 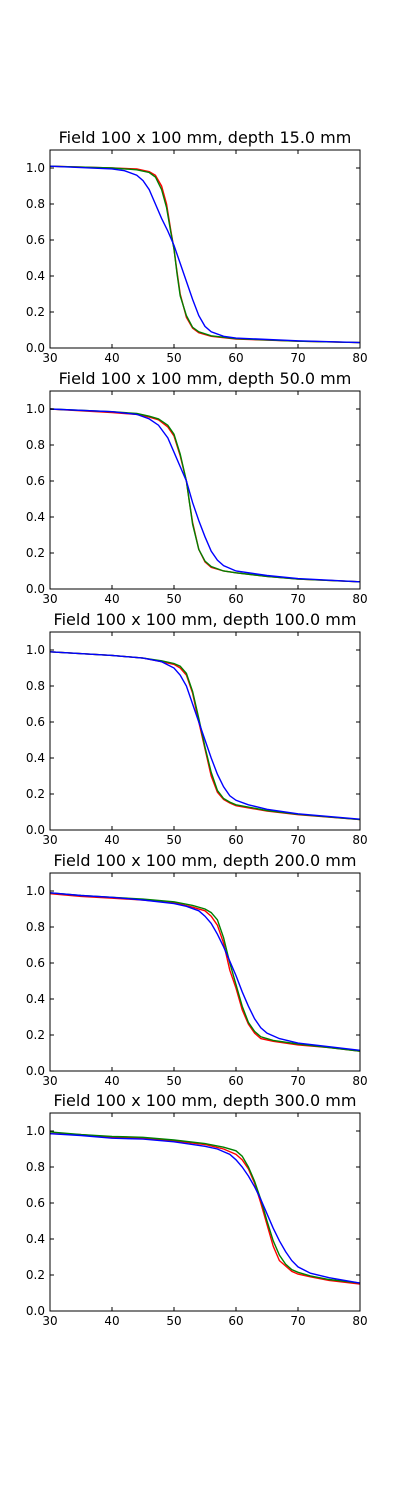 What do you see at coordinates (205, 619) in the screenshot?
I see `chart-title: Field 100 x 100 mm, depth 100.0 mm` at bounding box center [205, 619].